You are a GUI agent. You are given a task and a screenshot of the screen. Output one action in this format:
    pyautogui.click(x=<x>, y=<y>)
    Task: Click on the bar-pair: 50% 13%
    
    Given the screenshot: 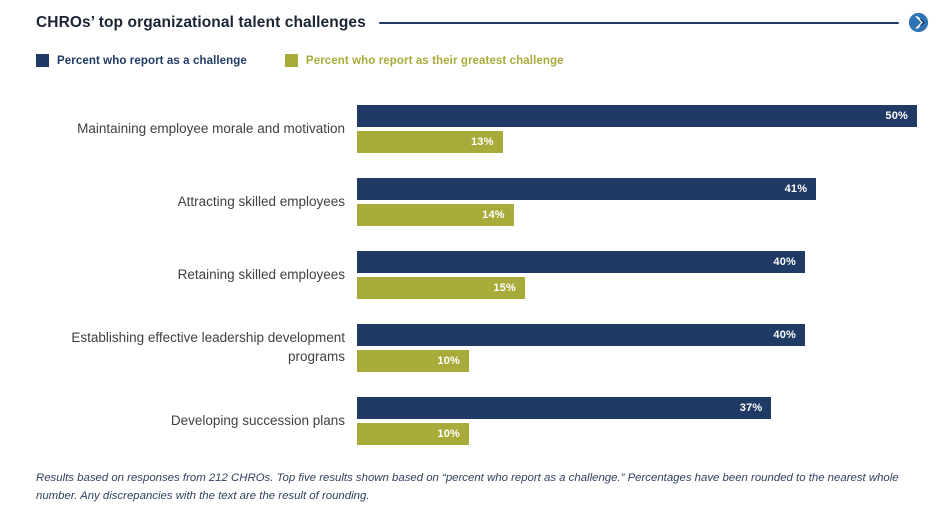 What is the action you would take?
    pyautogui.click(x=637, y=129)
    